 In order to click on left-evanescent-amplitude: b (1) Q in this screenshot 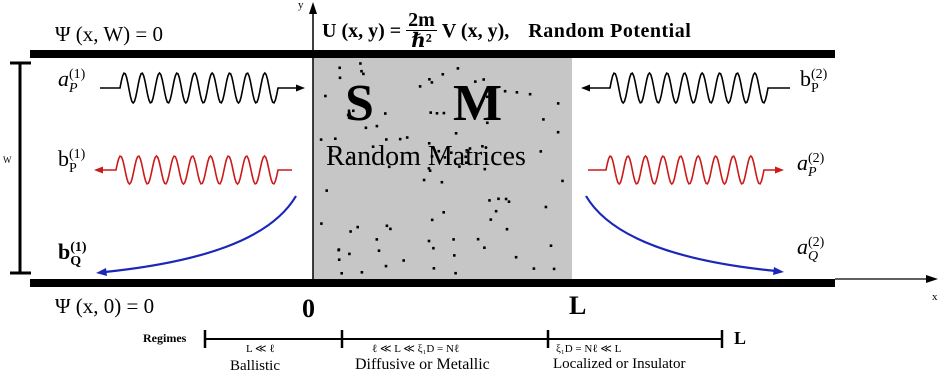, I will do `click(72, 254)`.